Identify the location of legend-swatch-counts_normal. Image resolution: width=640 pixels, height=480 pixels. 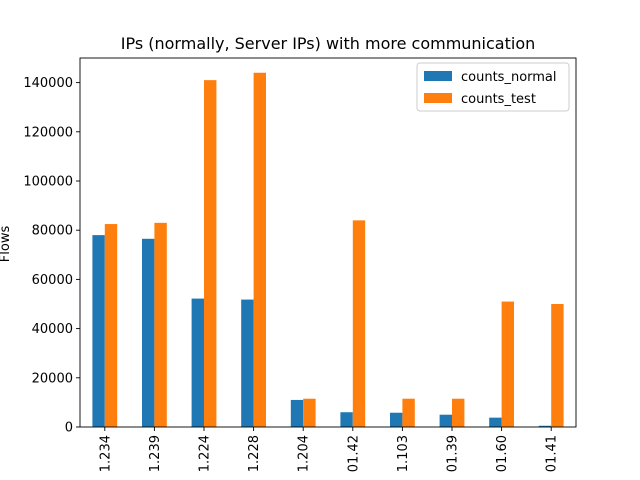
(438, 76).